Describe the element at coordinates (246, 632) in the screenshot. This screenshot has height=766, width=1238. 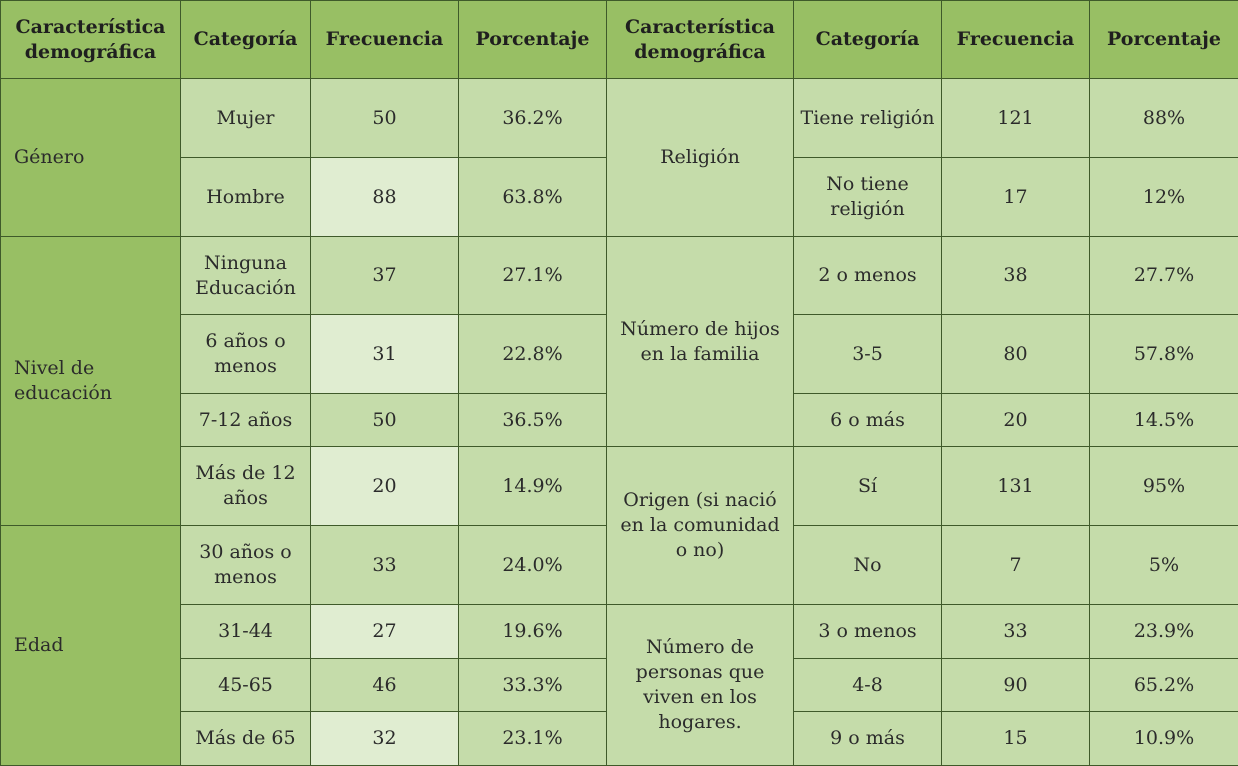
I see `category-cell: 31-44` at that location.